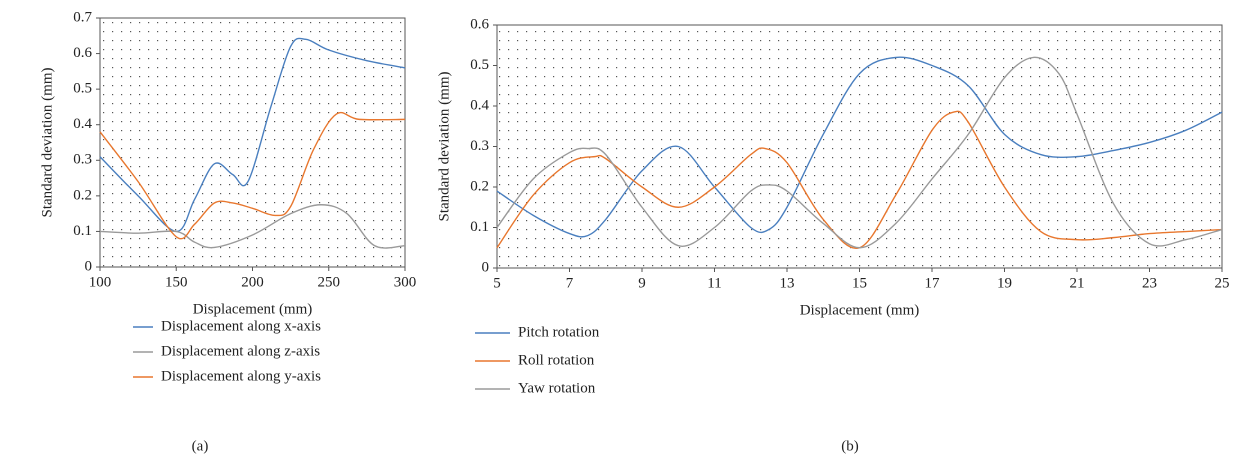 Image resolution: width=1235 pixels, height=466 pixels. What do you see at coordinates (1149, 283) in the screenshot?
I see `x-tick-label: 23` at bounding box center [1149, 283].